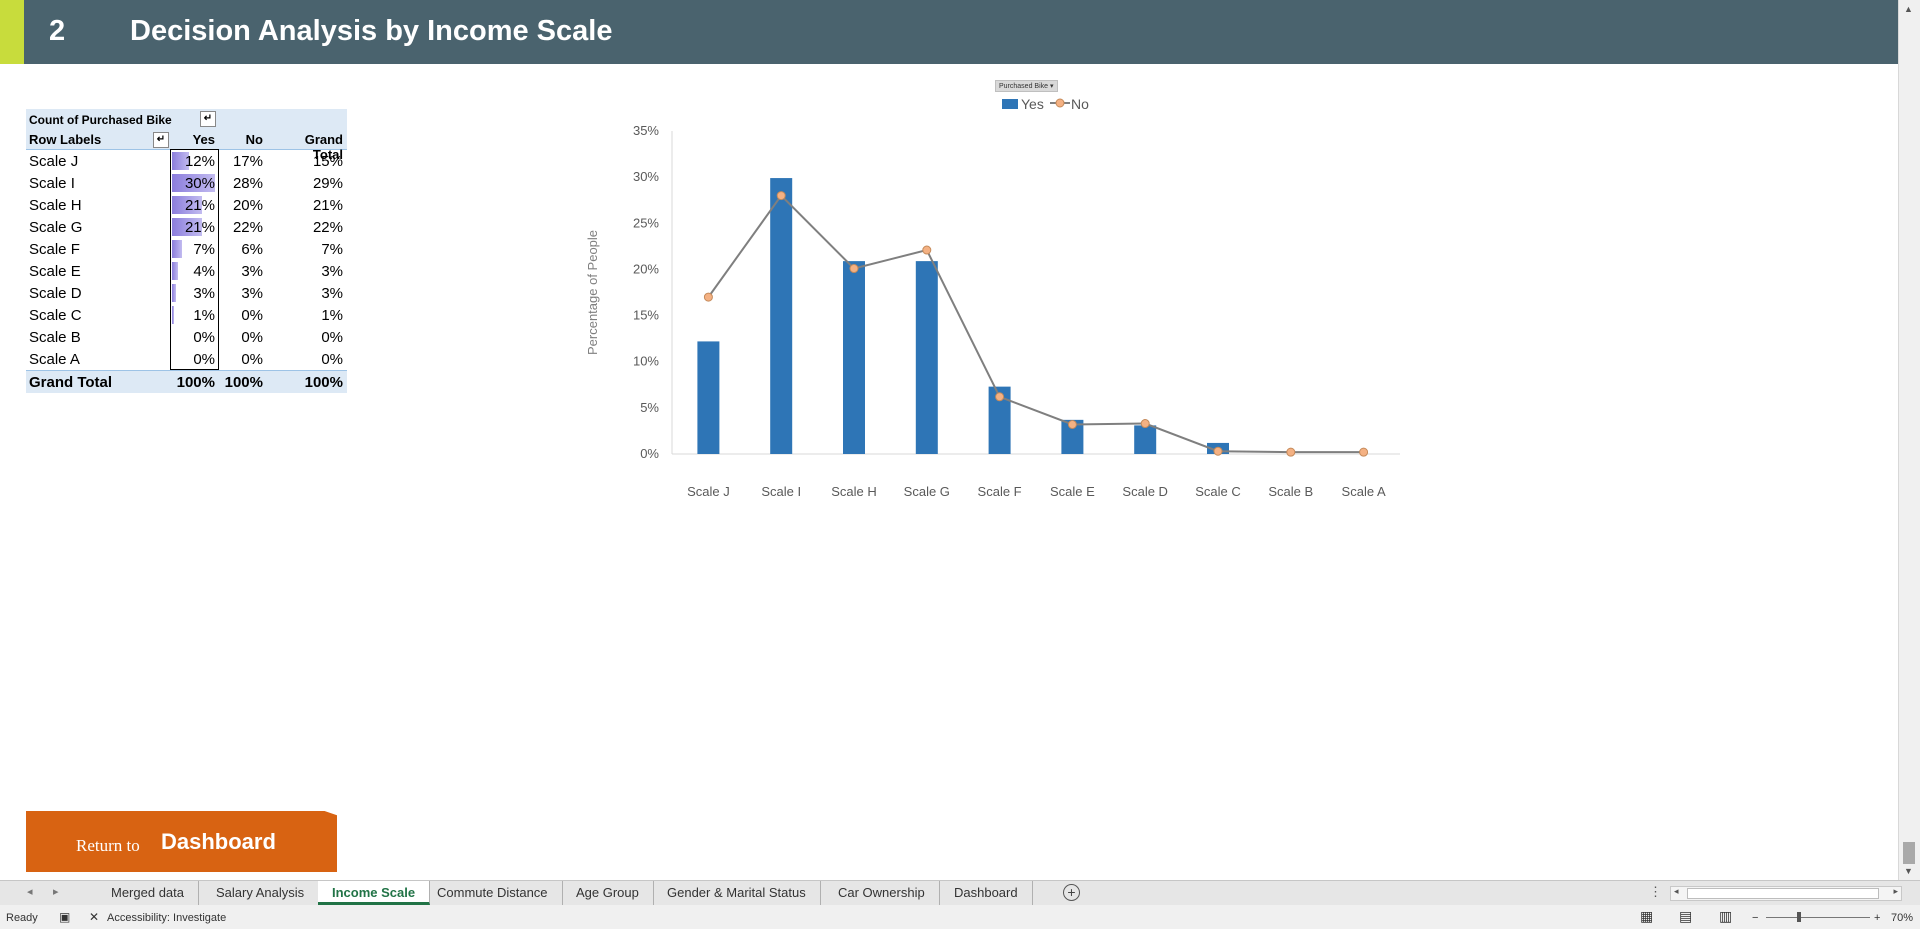 The width and height of the screenshot is (1920, 929). What do you see at coordinates (1902, 918) in the screenshot?
I see `zoom-level: 70%` at bounding box center [1902, 918].